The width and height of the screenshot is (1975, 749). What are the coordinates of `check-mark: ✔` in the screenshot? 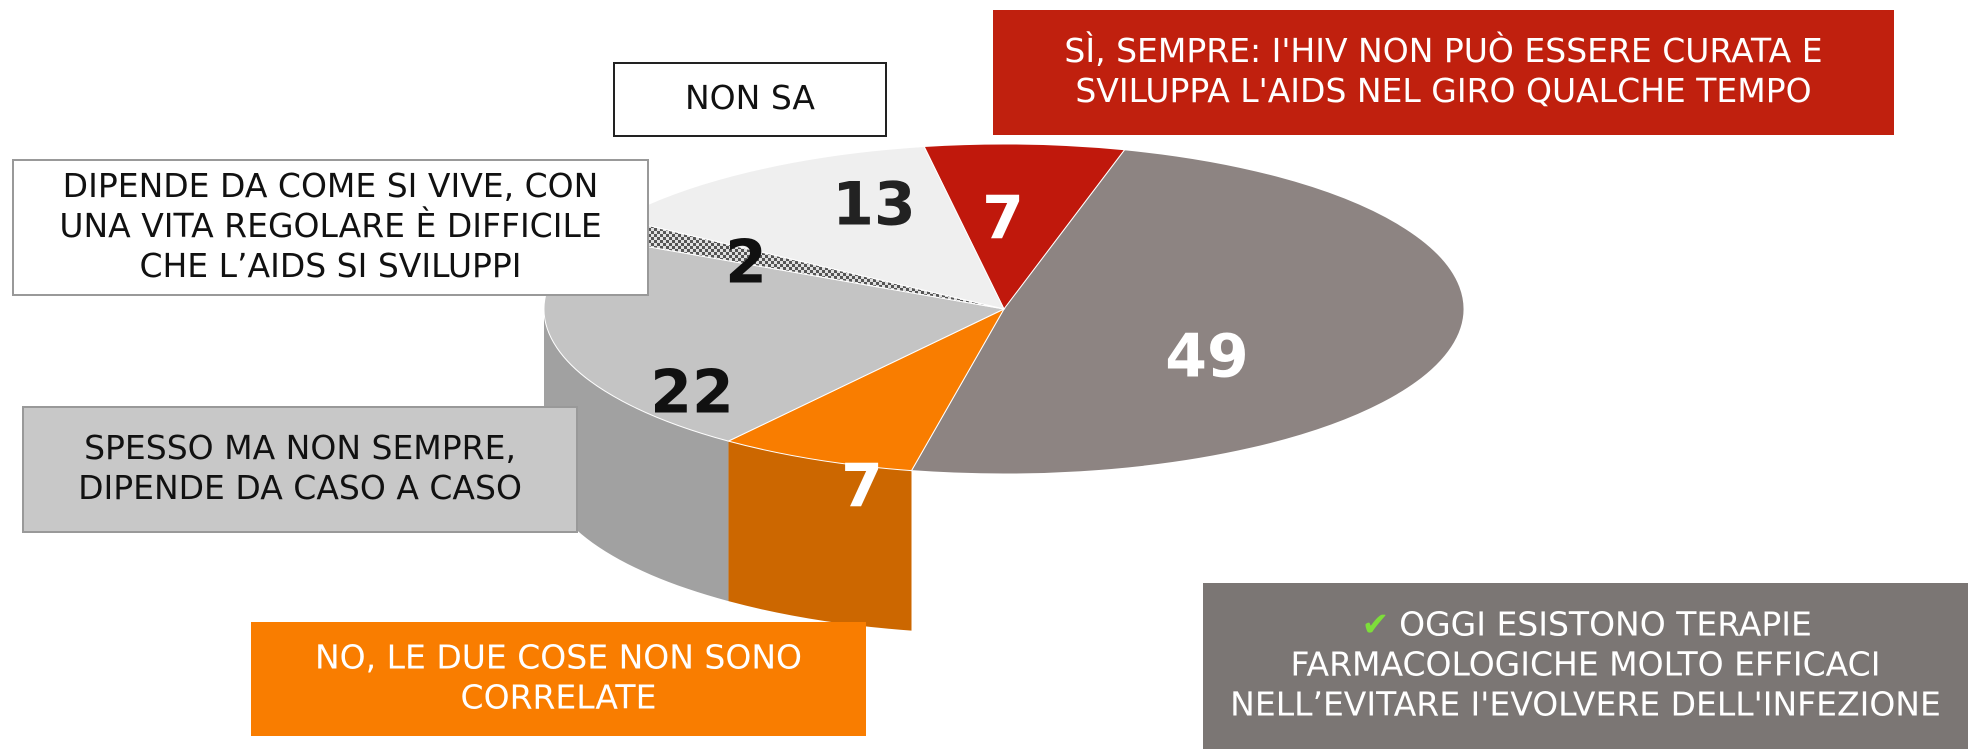 It's located at (1376, 624).